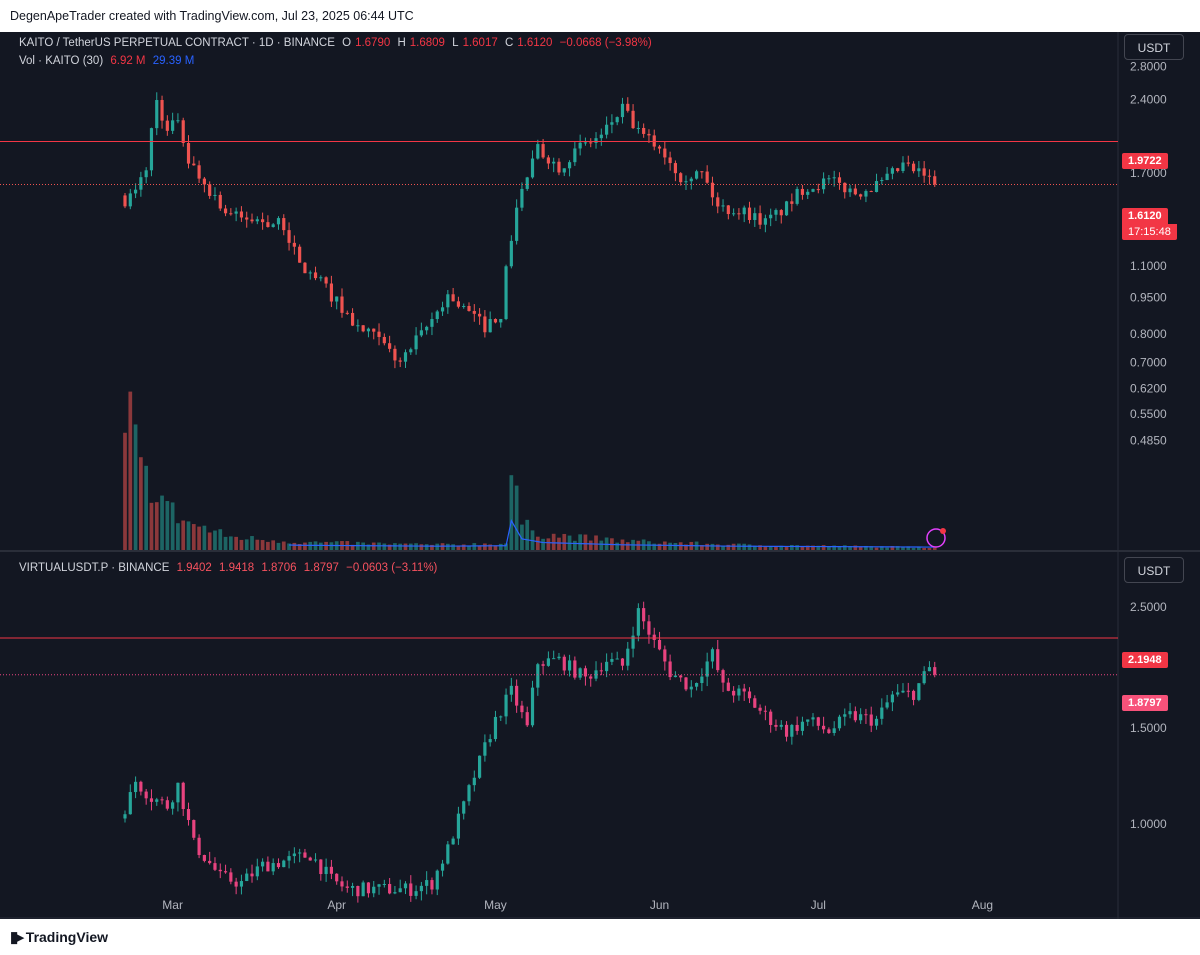 This screenshot has height=955, width=1200. I want to click on currency-button-top: USDT, so click(1154, 47).